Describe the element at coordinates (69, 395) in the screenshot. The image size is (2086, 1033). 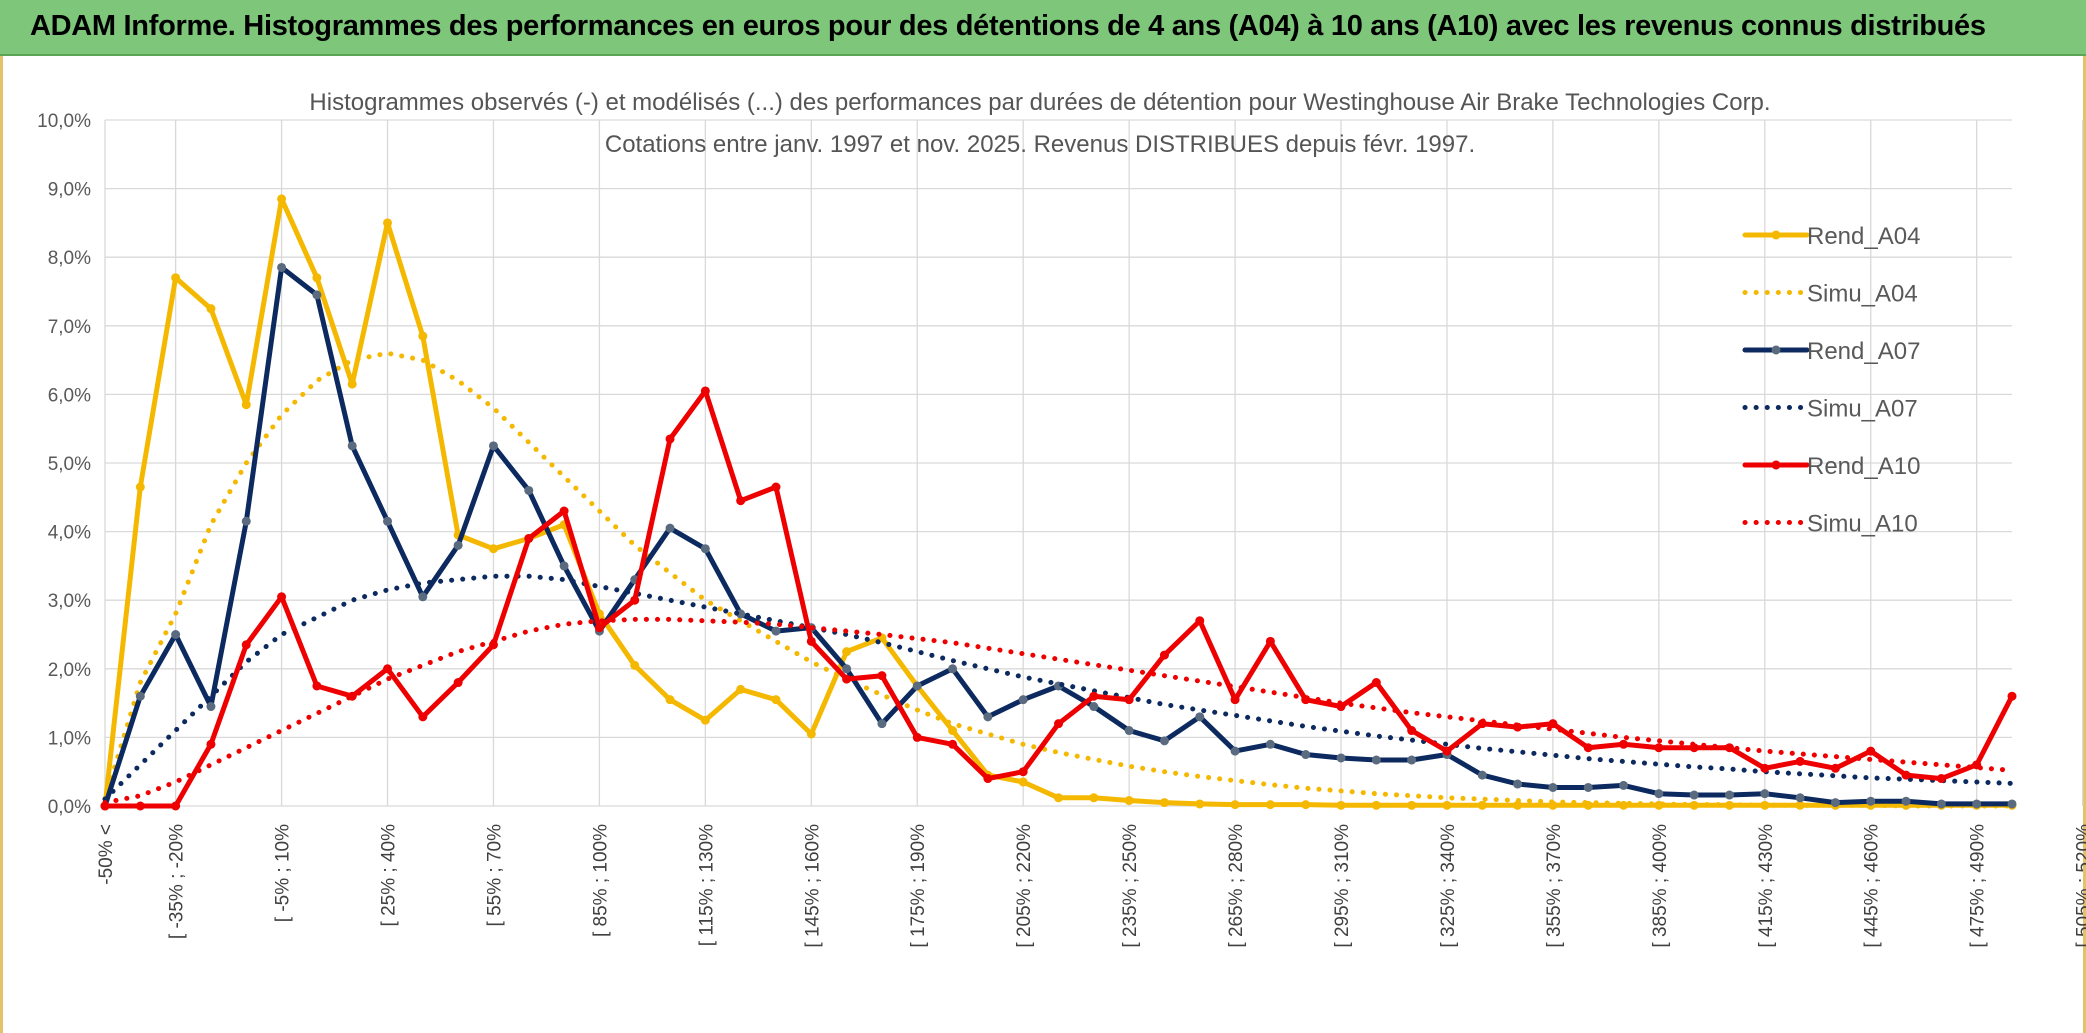
I see `y-tick-label: 6,0%` at that location.